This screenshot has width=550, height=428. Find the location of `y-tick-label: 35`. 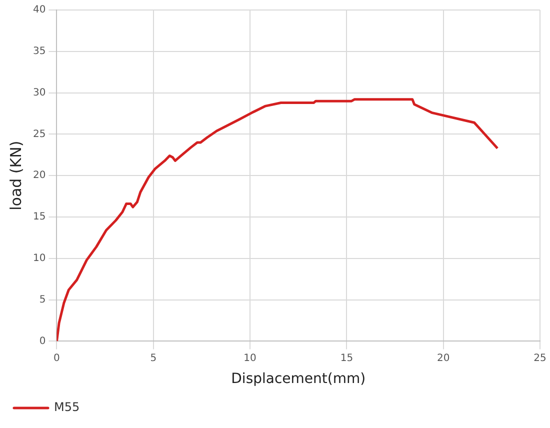

y-tick-label: 35 is located at coordinates (39, 51).